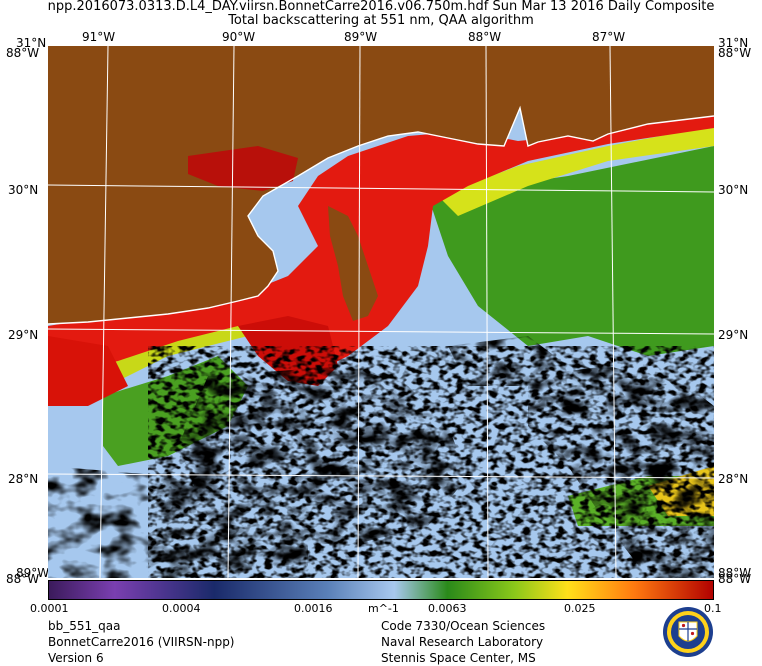 Image resolution: width=762 pixels, height=666 pixels. Describe the element at coordinates (463, 626) in the screenshot. I see `org-code: Code 7330/Ocean Sciences` at that location.